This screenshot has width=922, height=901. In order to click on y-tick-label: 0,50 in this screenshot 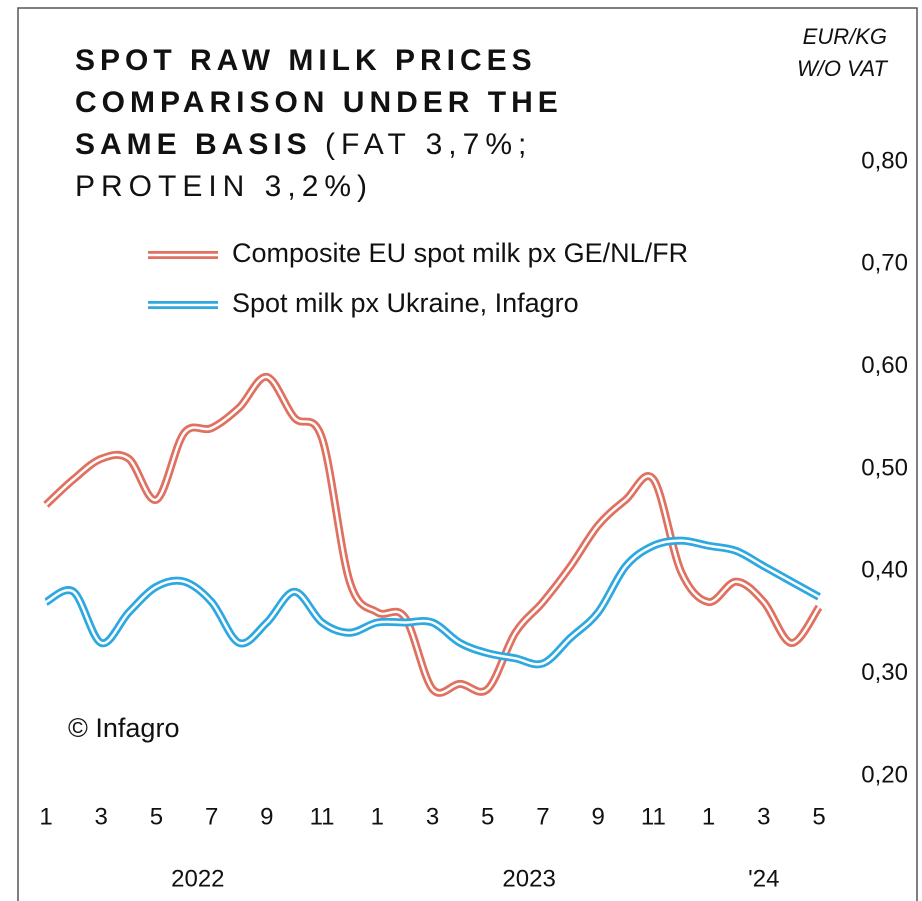, I will do `click(884, 467)`.